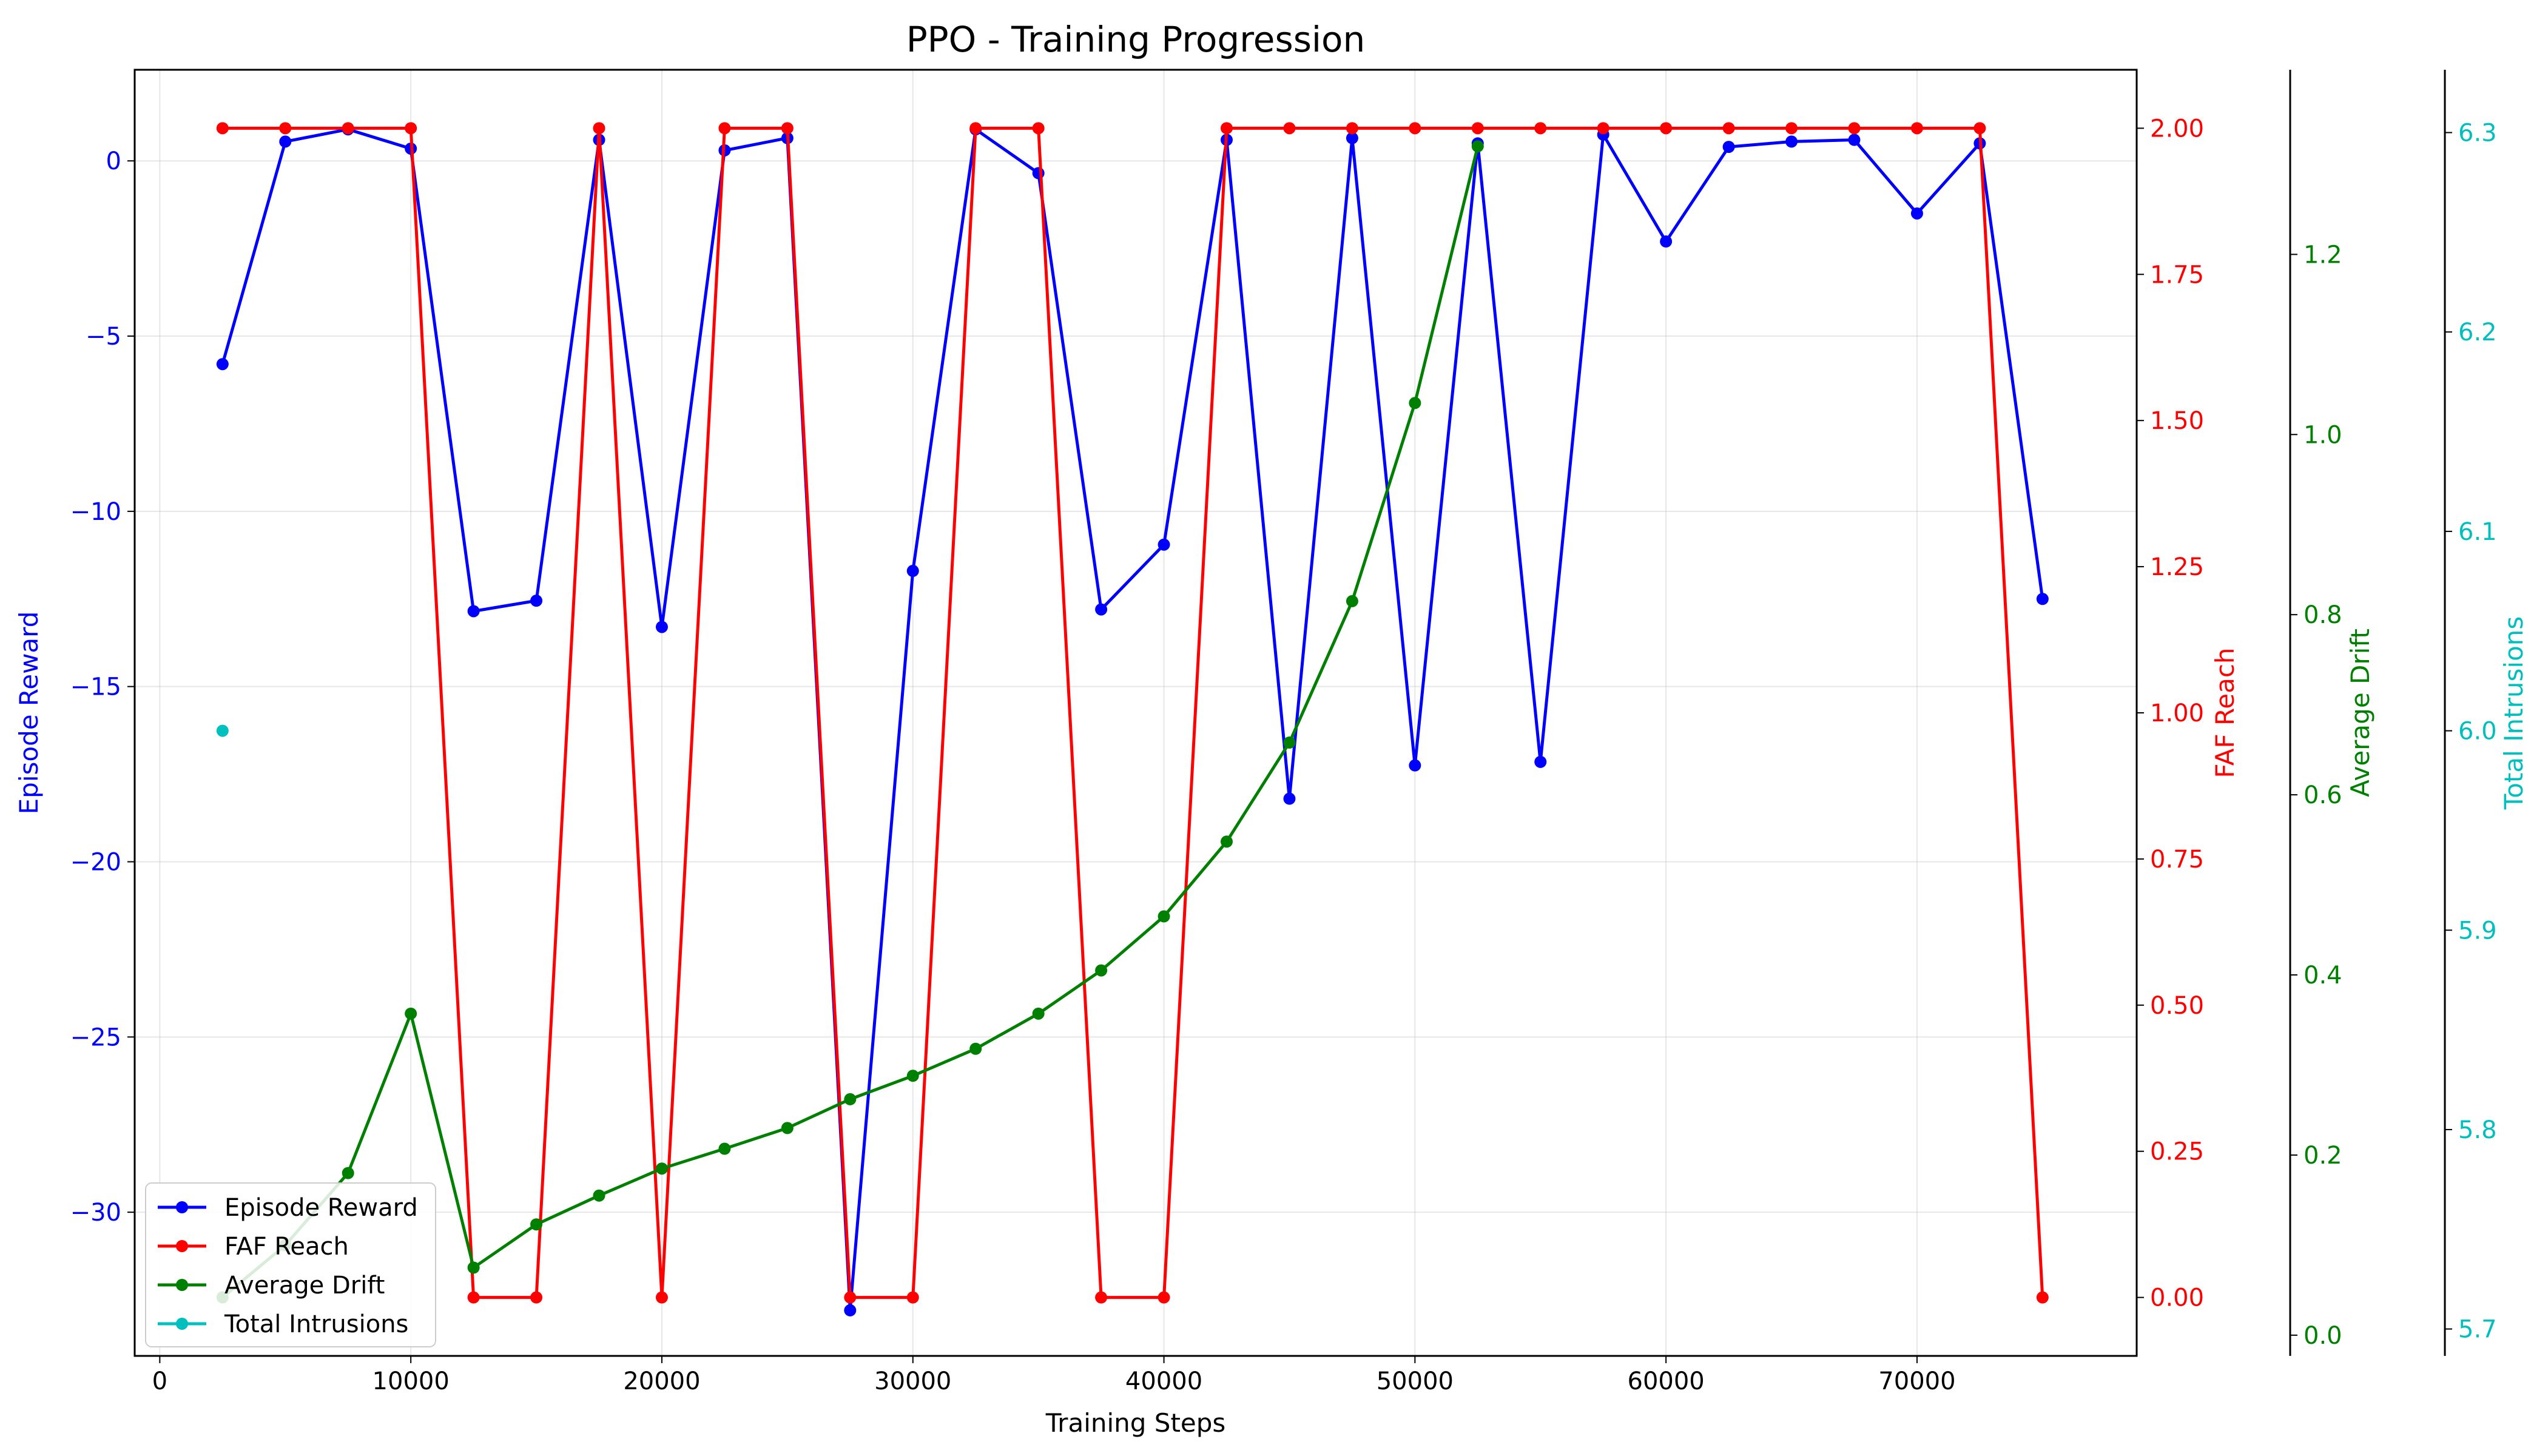 This screenshot has height=1456, width=2548. Describe the element at coordinates (2323, 255) in the screenshot. I see `y-tick-label-drift: 1.2` at that location.